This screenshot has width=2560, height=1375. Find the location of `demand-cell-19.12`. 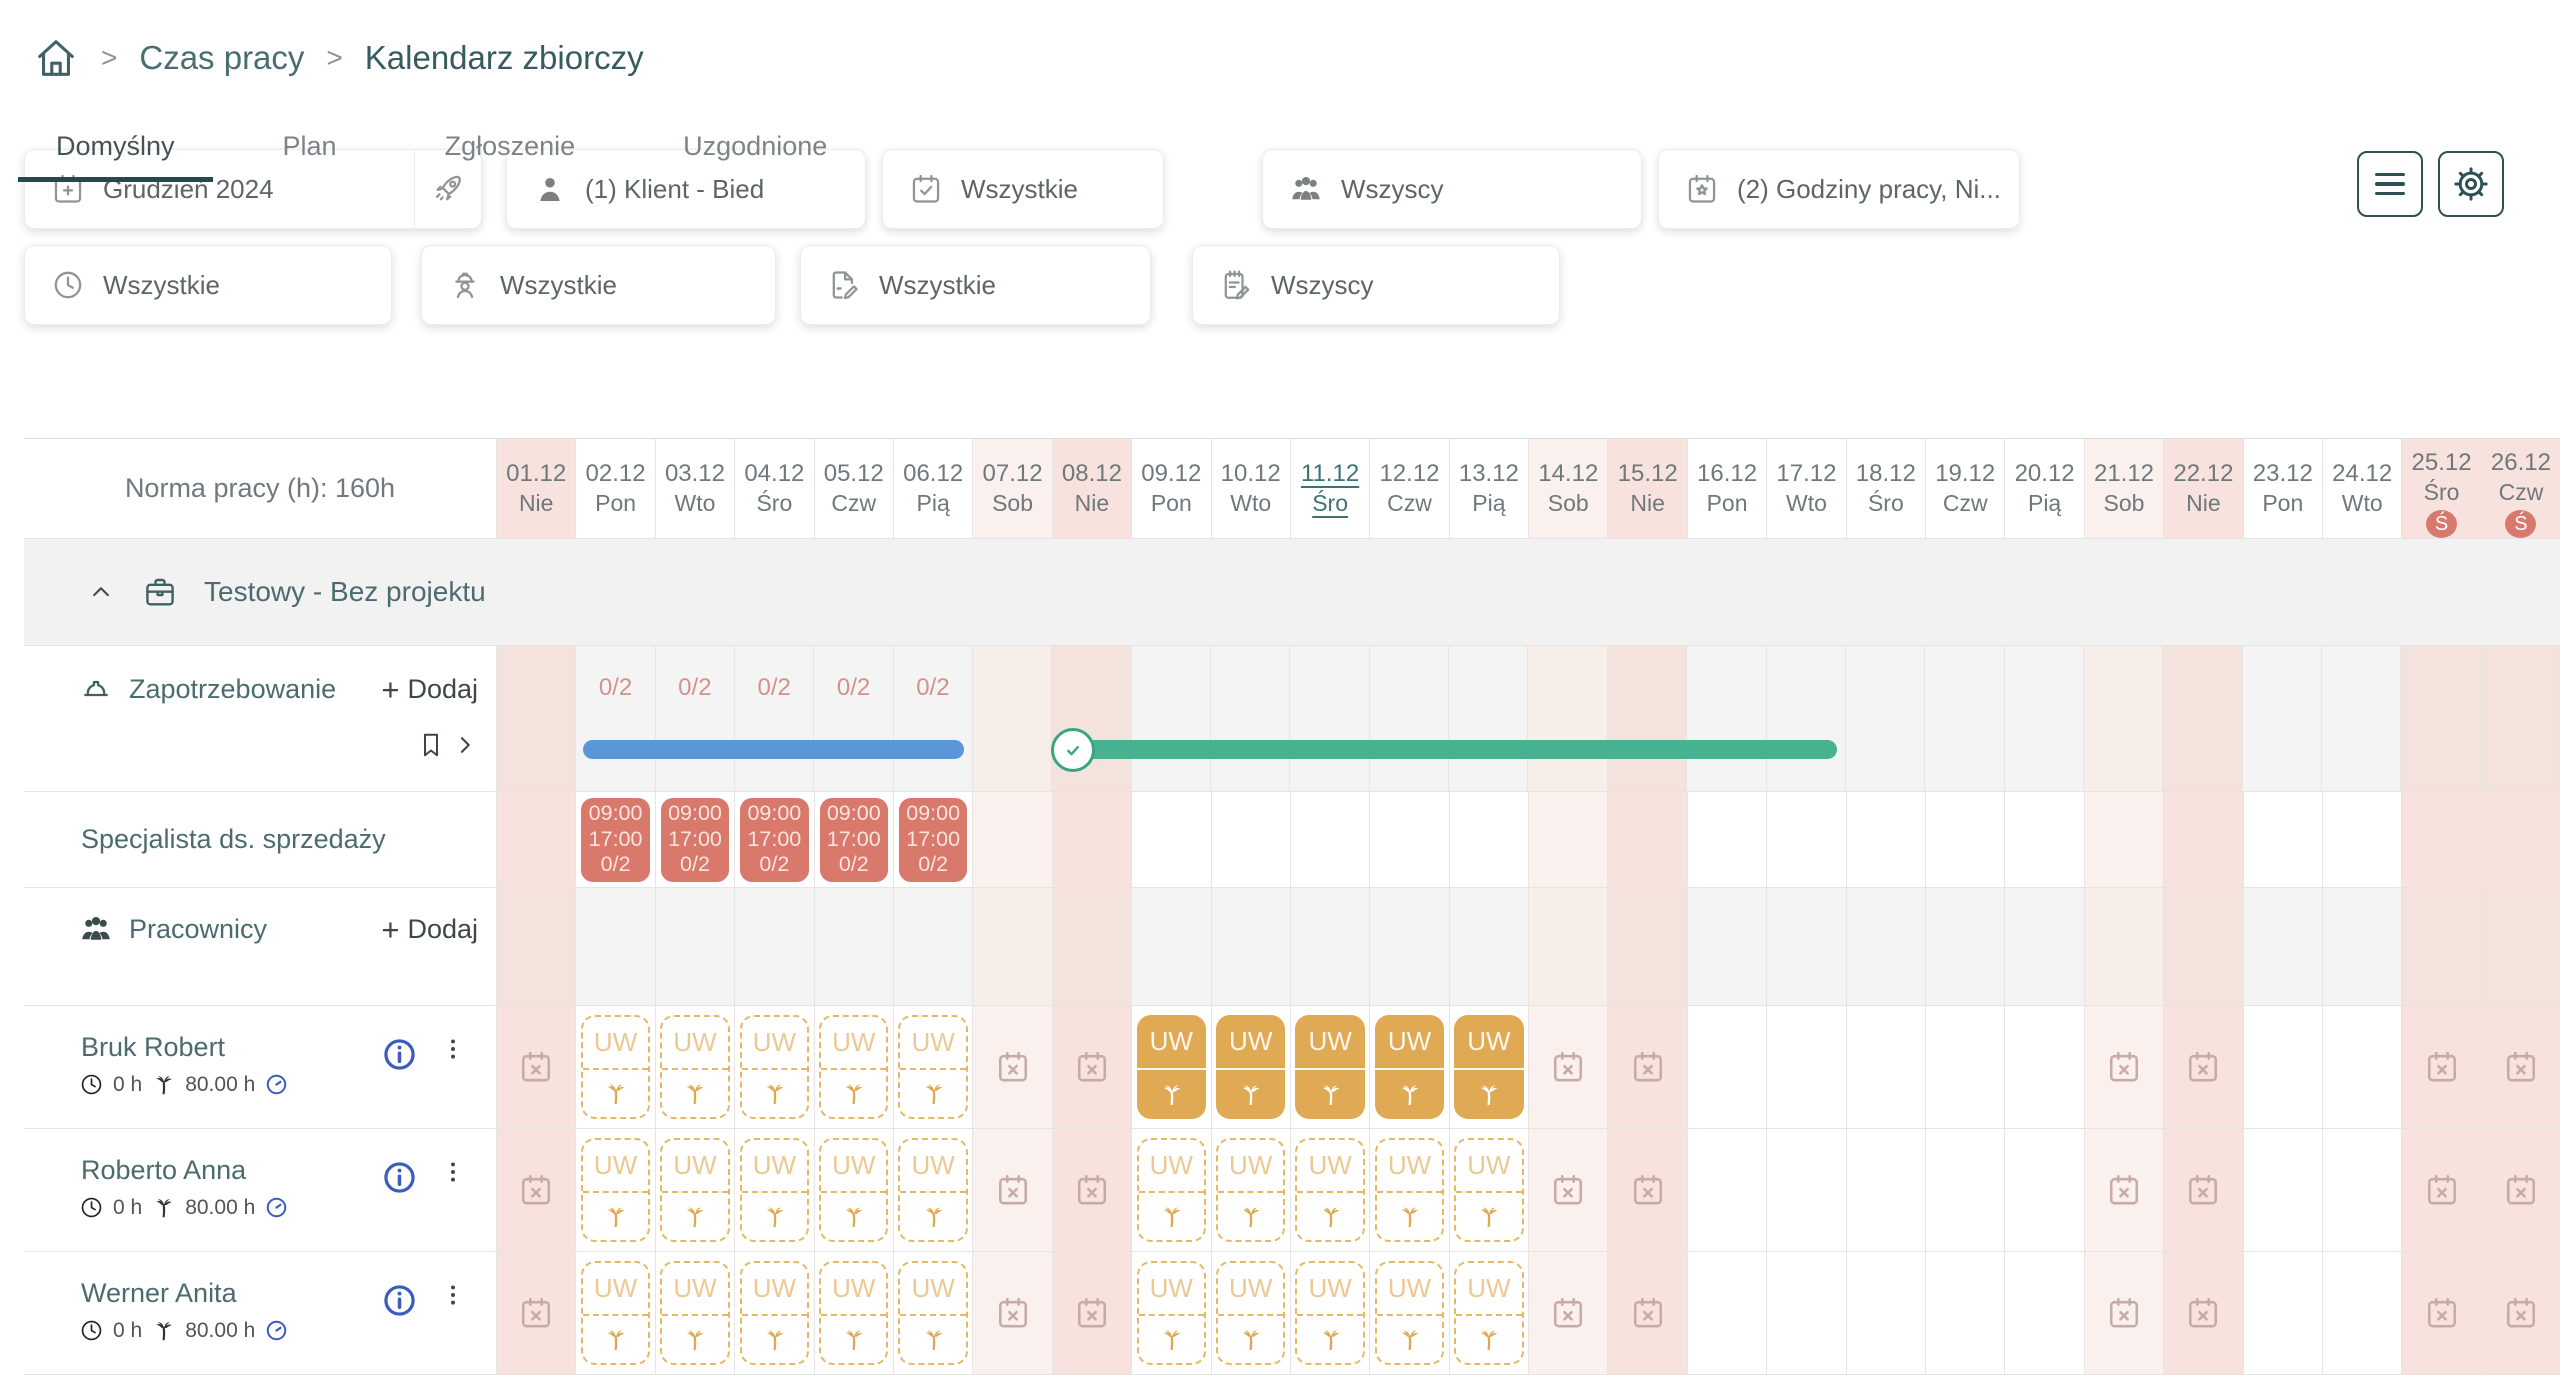

demand-cell-19.12 is located at coordinates (1965, 718).